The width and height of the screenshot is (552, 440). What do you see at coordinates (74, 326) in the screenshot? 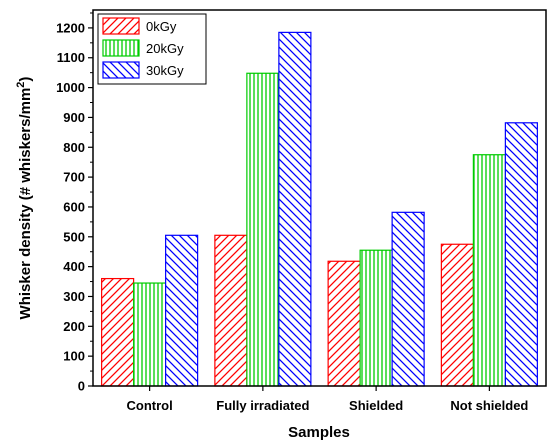
I see `y-tick-label: 200` at bounding box center [74, 326].